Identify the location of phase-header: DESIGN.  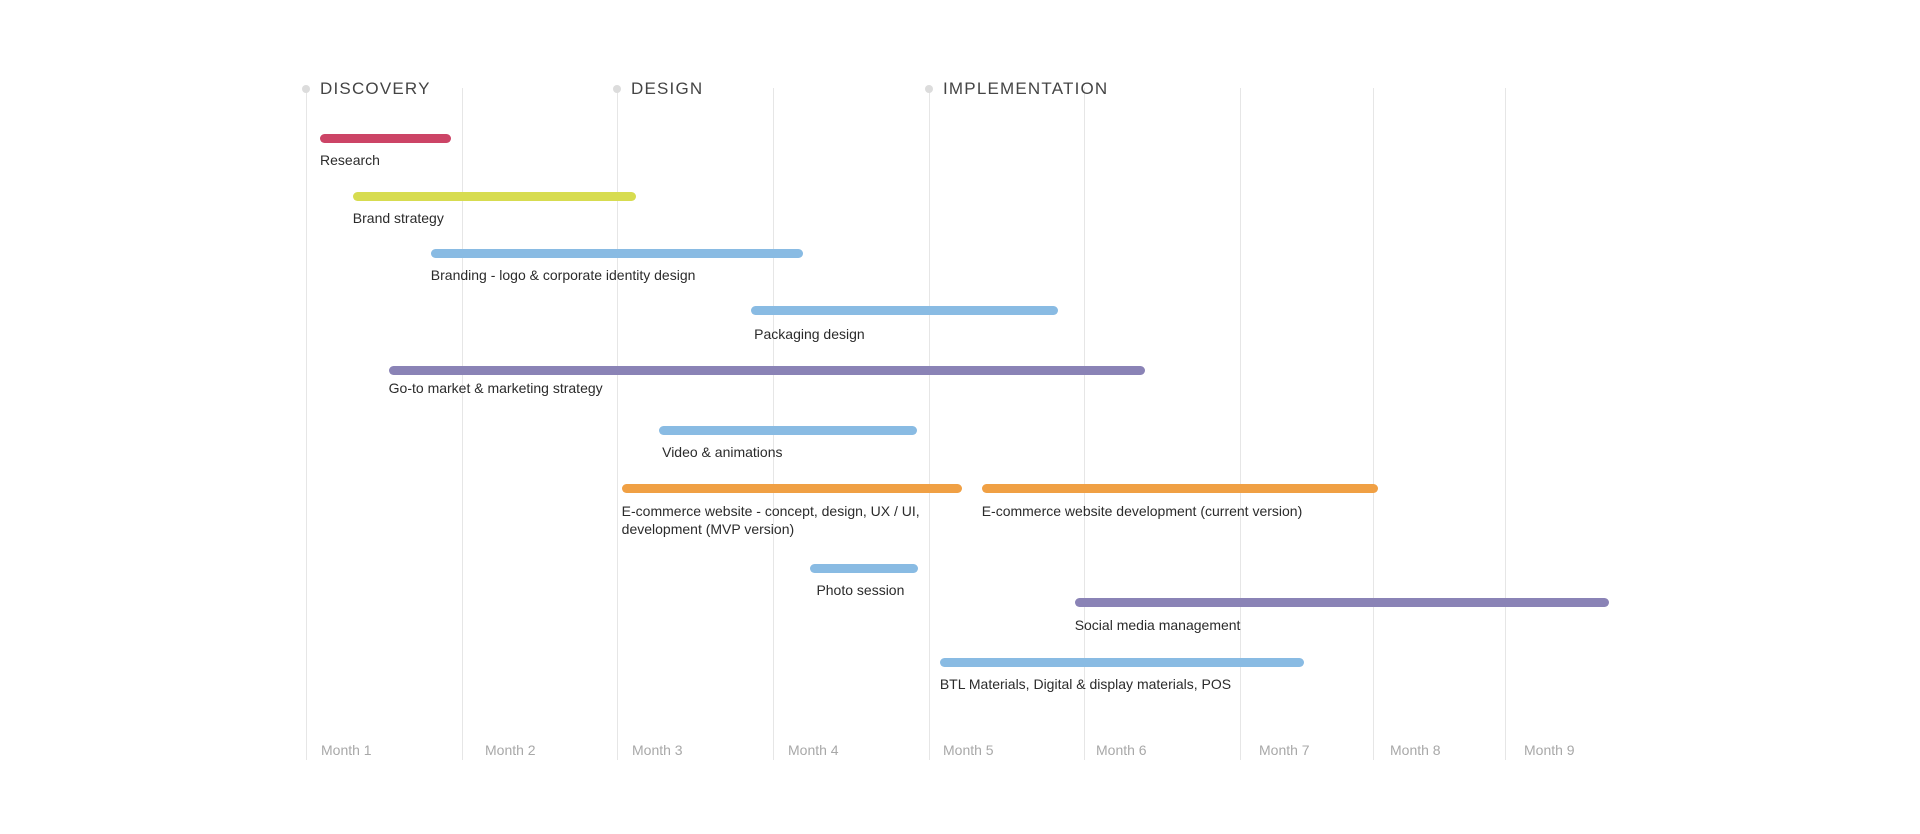
(658, 89).